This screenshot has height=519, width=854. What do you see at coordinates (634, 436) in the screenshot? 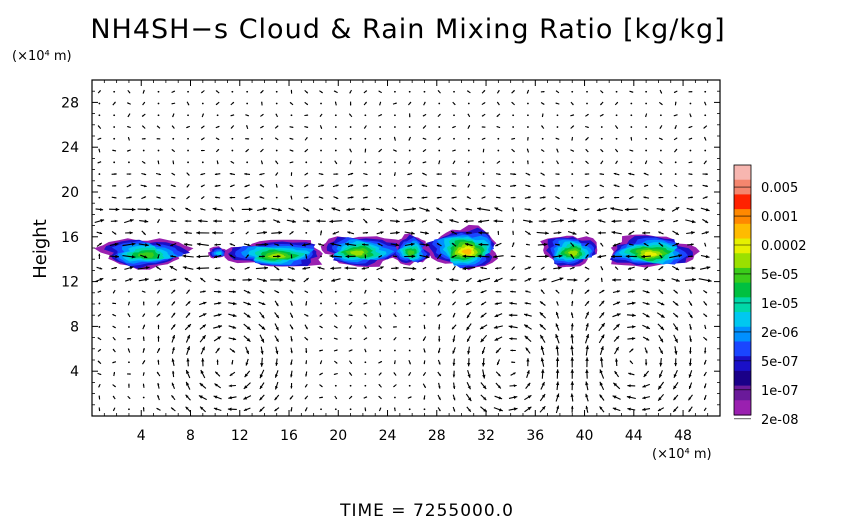
I see `x-tick-label: 44` at bounding box center [634, 436].